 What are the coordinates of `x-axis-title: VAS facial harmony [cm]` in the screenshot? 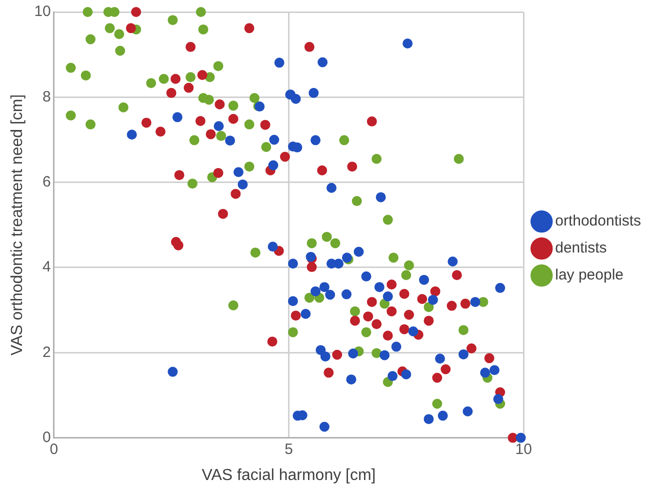 It's located at (289, 475).